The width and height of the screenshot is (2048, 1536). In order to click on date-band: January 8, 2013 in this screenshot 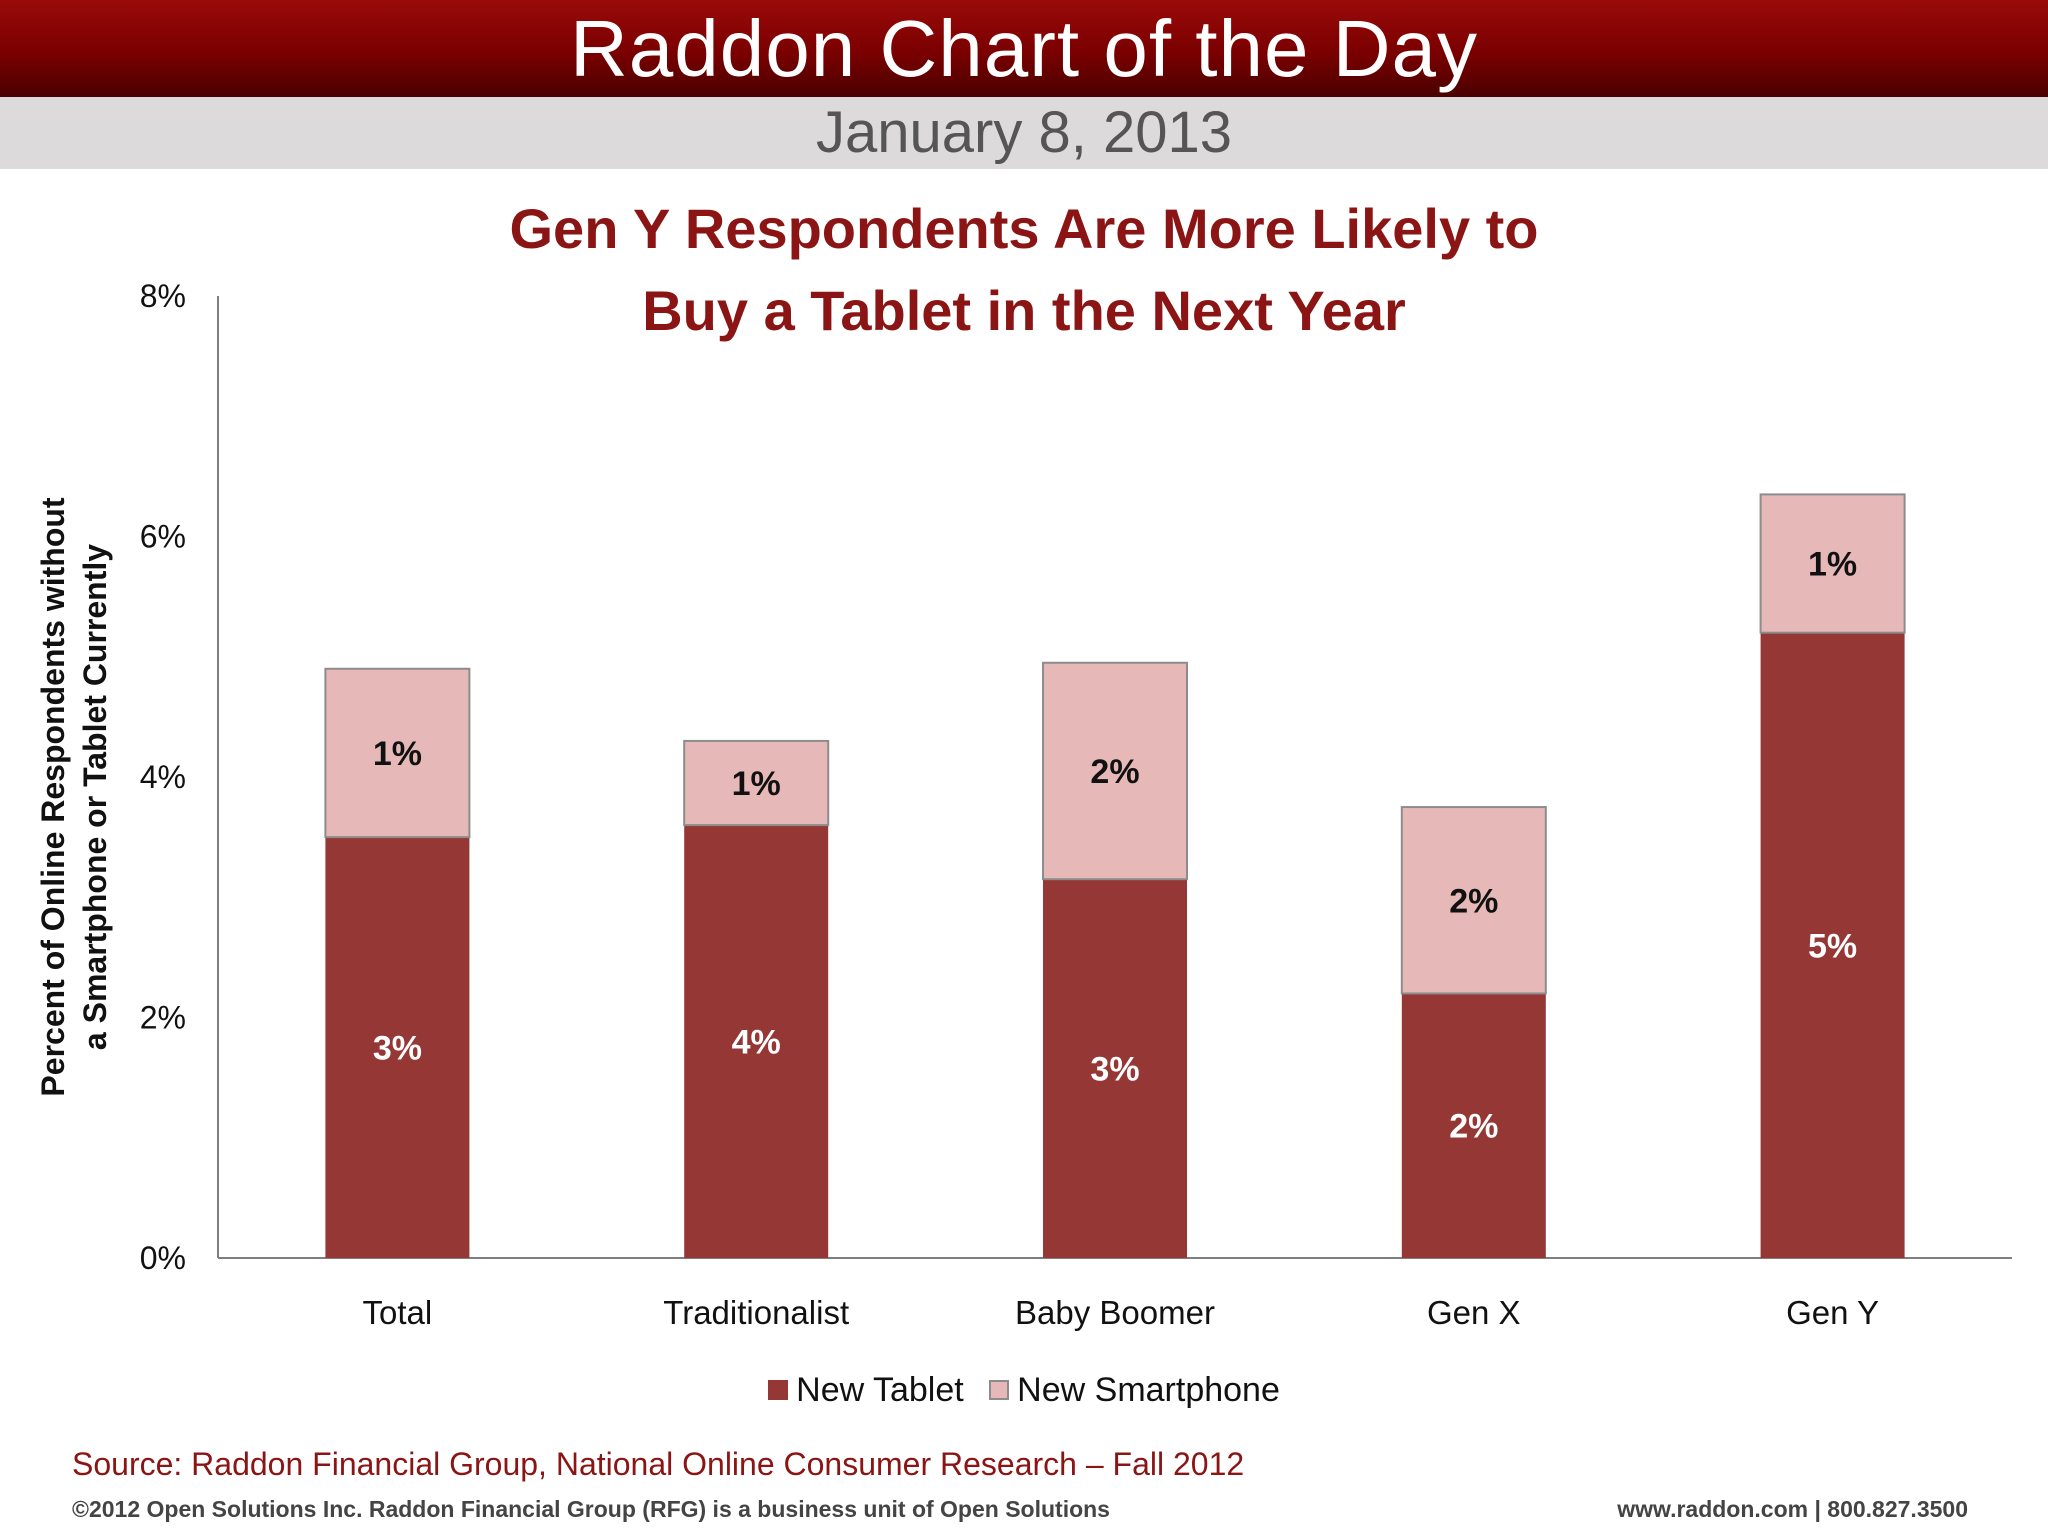, I will do `click(1024, 133)`.